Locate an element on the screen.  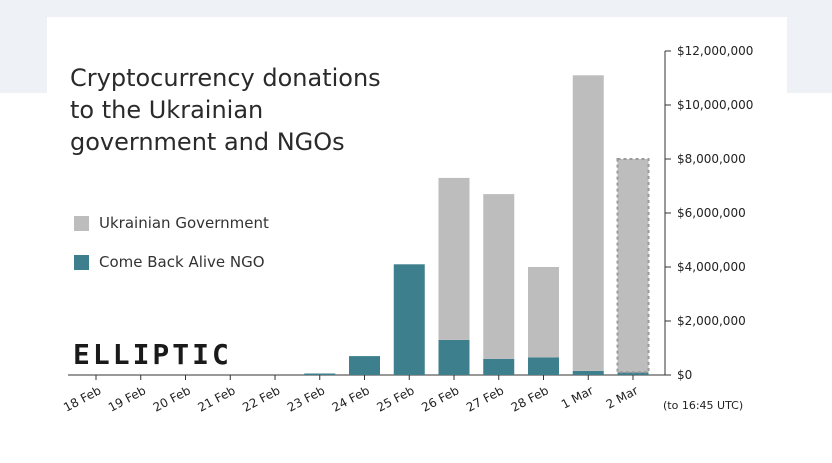
x-tick-label: 23 Feb is located at coordinates (306, 398).